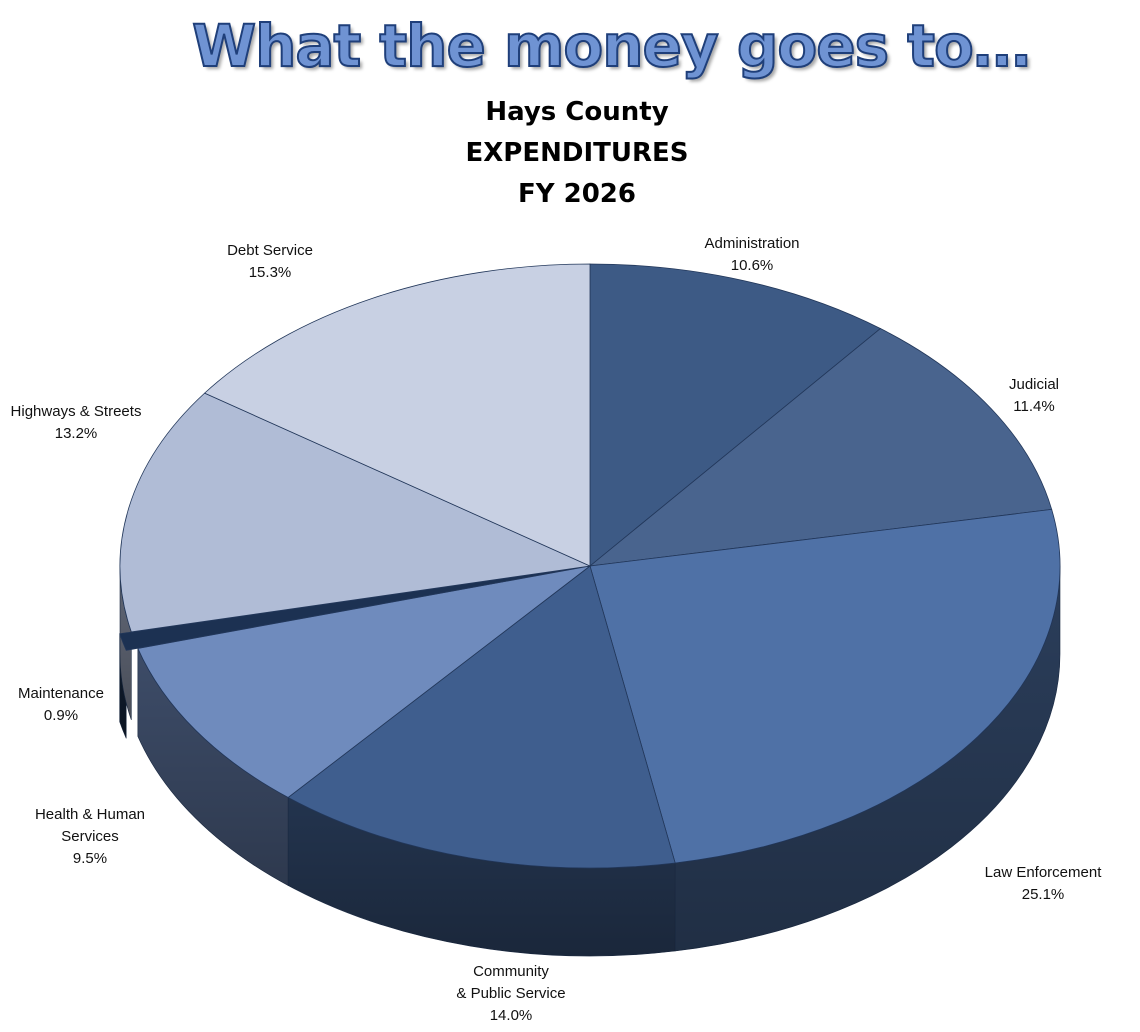 This screenshot has width=1140, height=1032. What do you see at coordinates (76, 423) in the screenshot?
I see `slice-label: Highways & Streets 13.2%` at bounding box center [76, 423].